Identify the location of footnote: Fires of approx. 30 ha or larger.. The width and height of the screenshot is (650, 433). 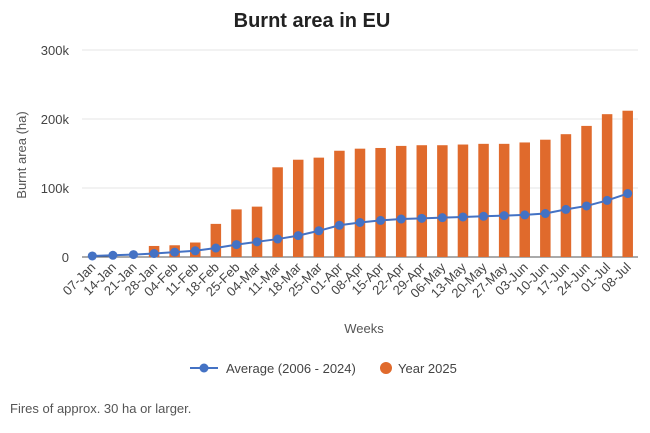
(101, 408).